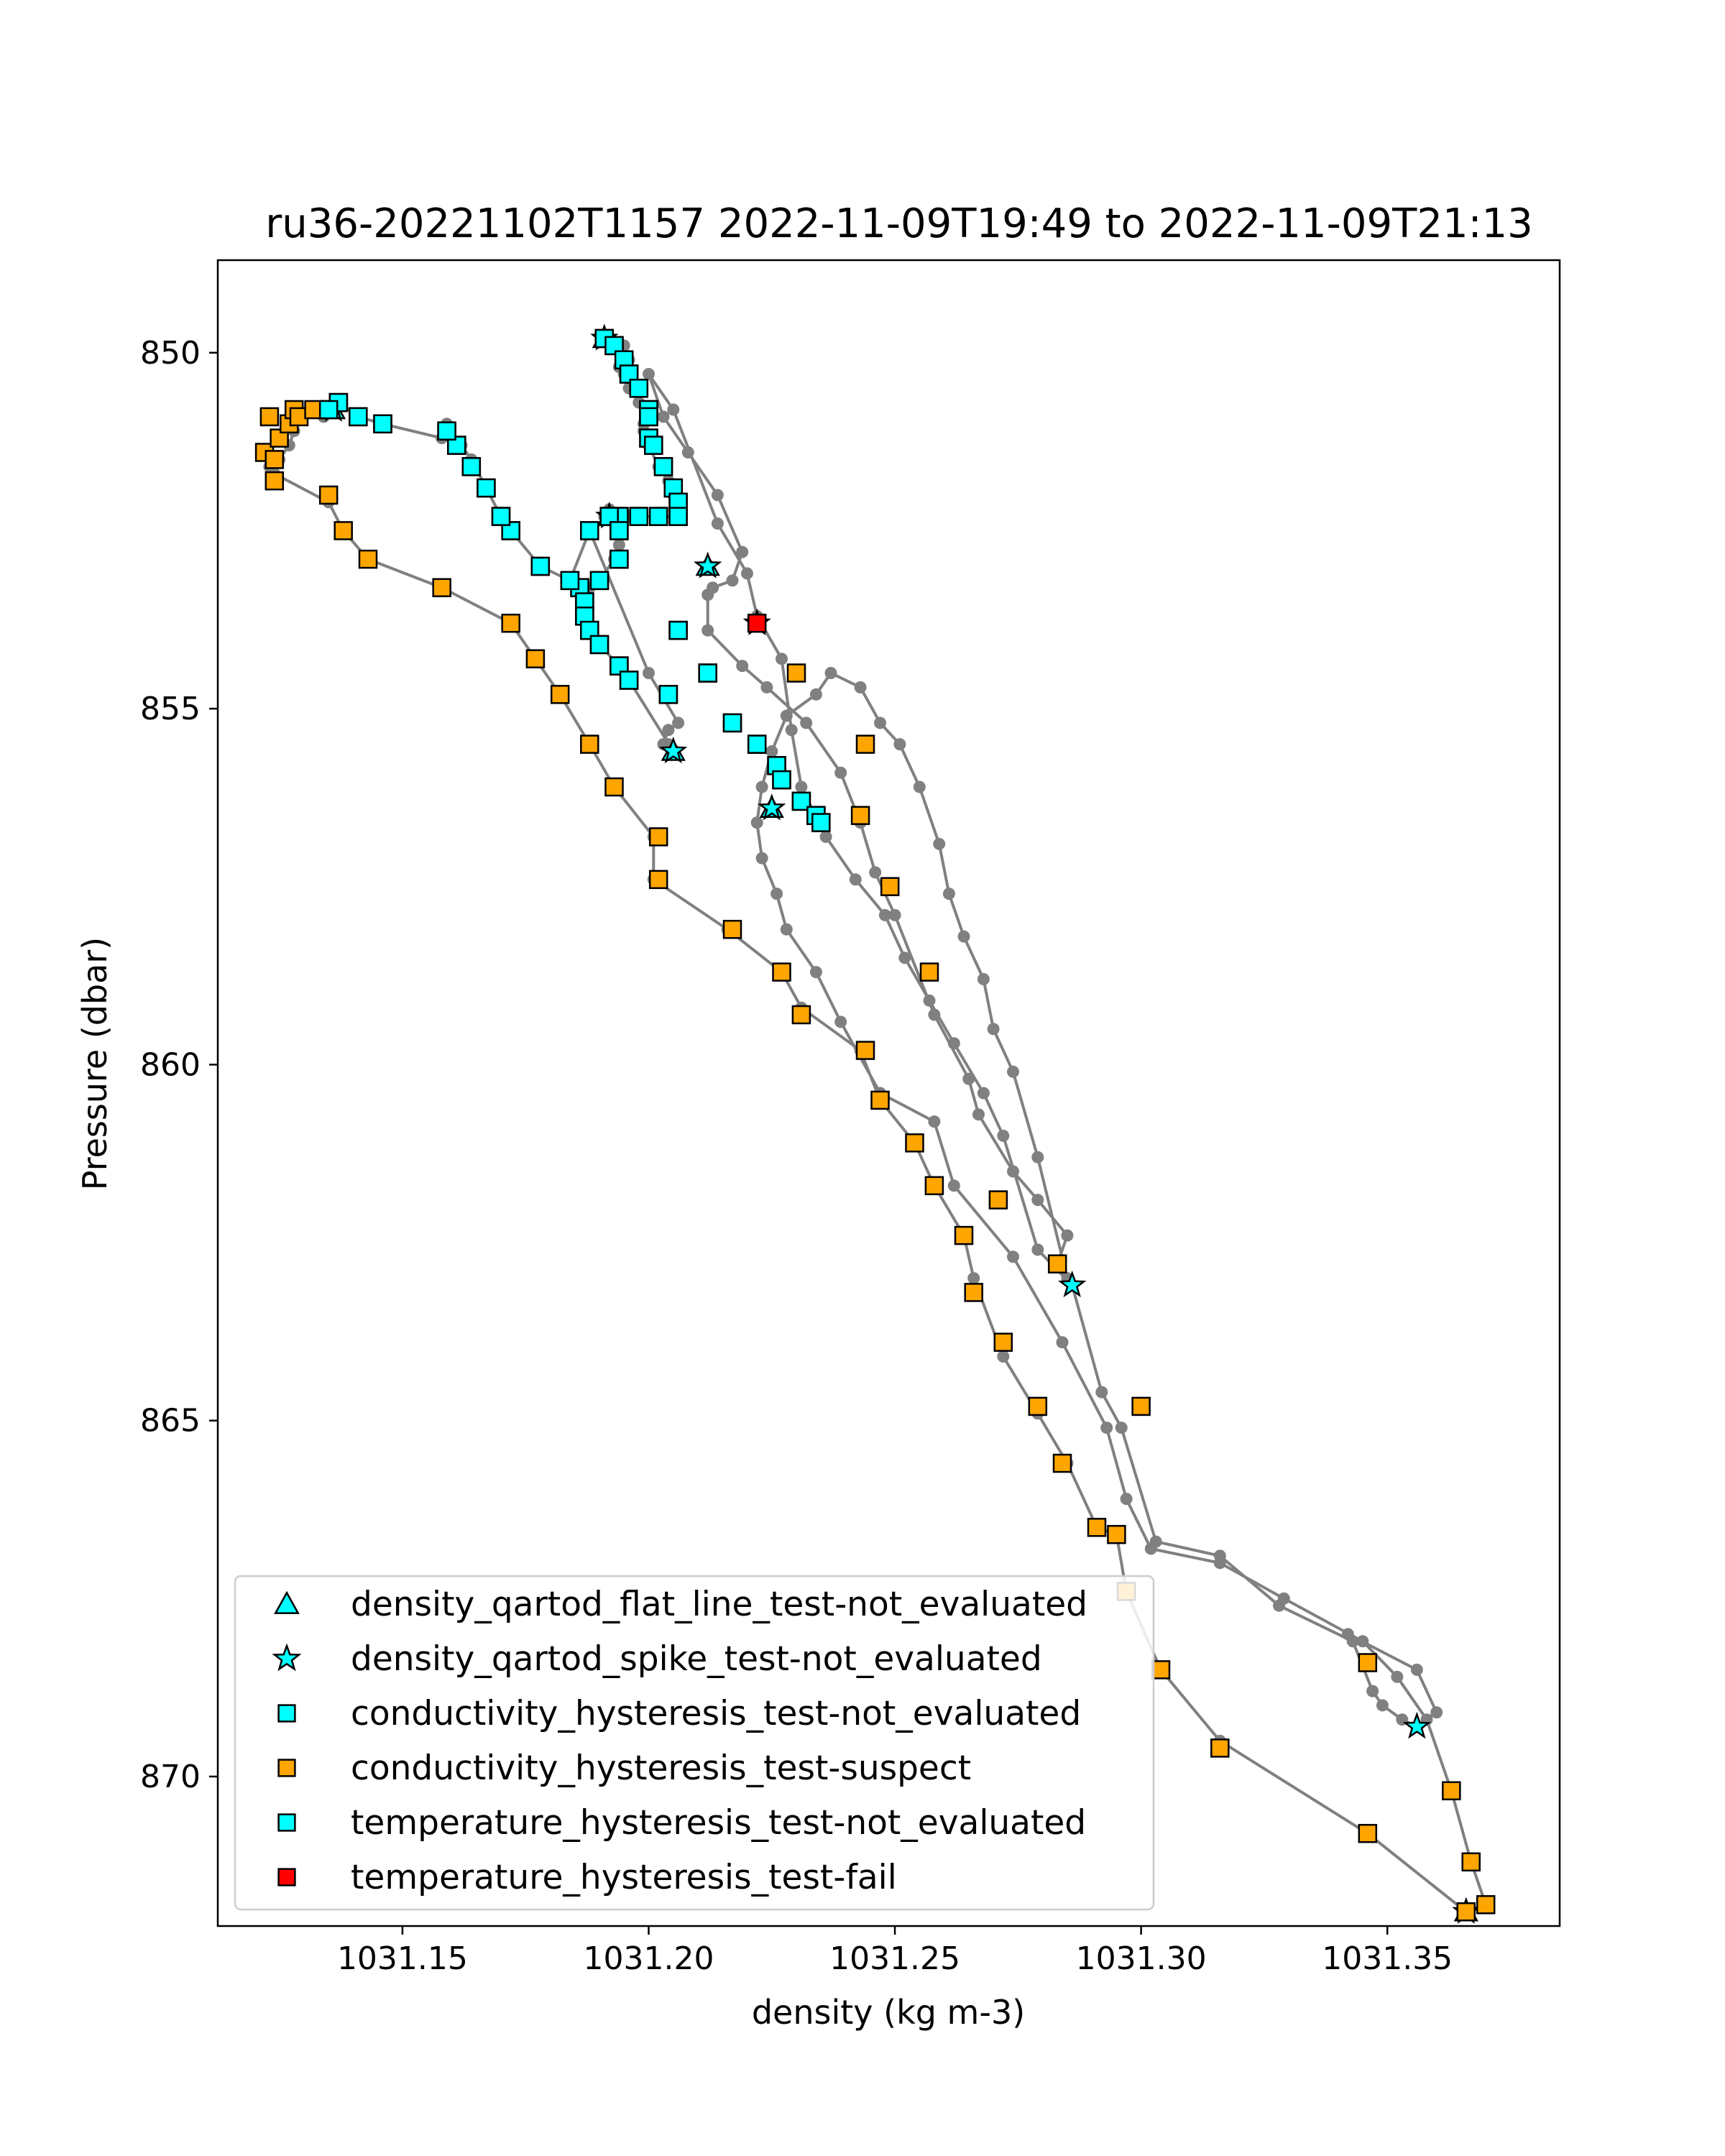 The width and height of the screenshot is (1725, 2156). What do you see at coordinates (170, 1777) in the screenshot?
I see `y-tick-label: 870` at bounding box center [170, 1777].